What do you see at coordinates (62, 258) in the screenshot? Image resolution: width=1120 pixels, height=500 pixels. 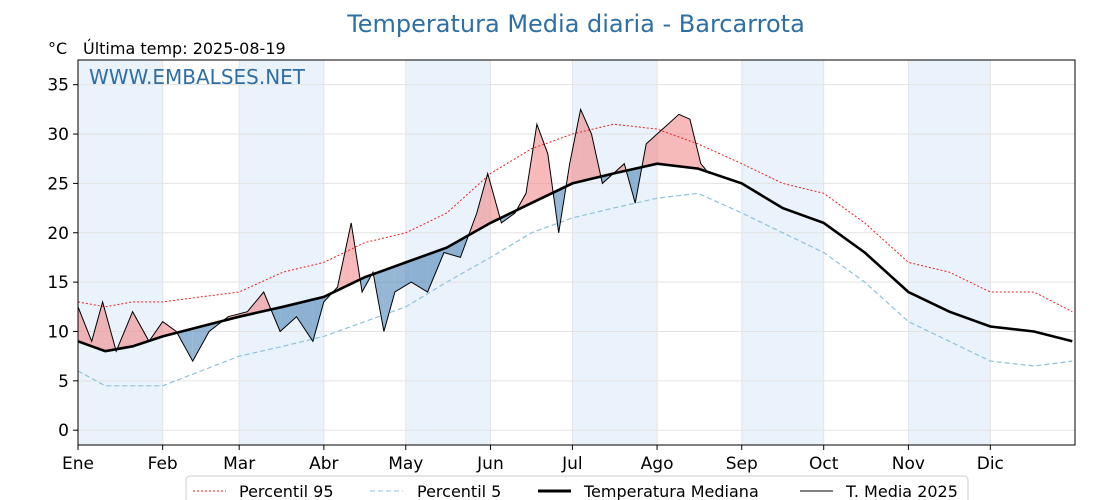 I see `y-axis-ticks: 0 5 10 15 20 25 30 35` at bounding box center [62, 258].